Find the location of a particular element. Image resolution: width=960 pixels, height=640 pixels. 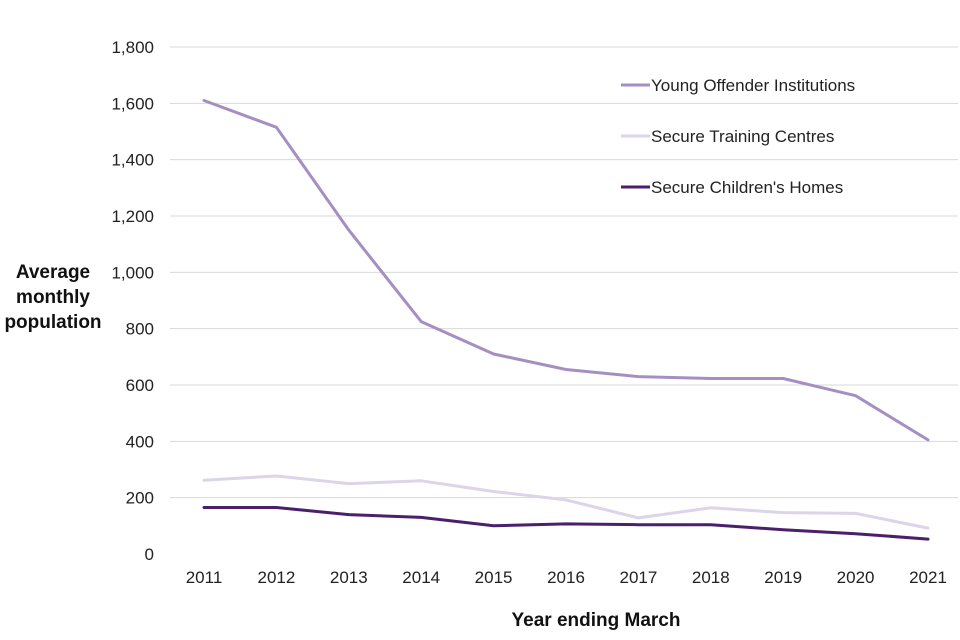

y-tick-label: 400 is located at coordinates (140, 441).